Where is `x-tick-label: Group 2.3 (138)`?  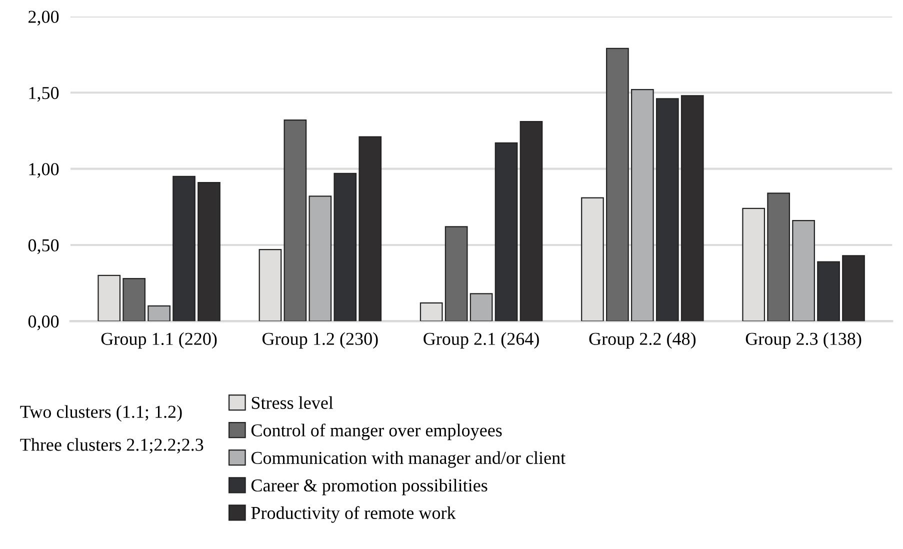 x-tick-label: Group 2.3 (138) is located at coordinates (804, 340).